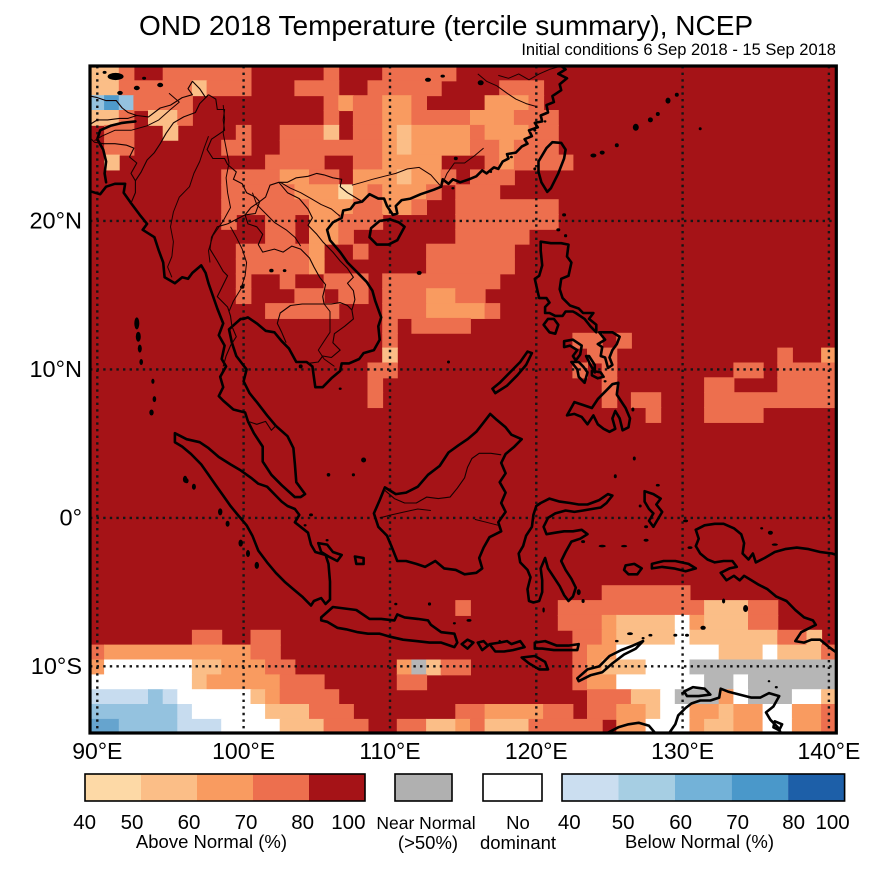  What do you see at coordinates (71, 517) in the screenshot?
I see `svg-text: 0°` at bounding box center [71, 517].